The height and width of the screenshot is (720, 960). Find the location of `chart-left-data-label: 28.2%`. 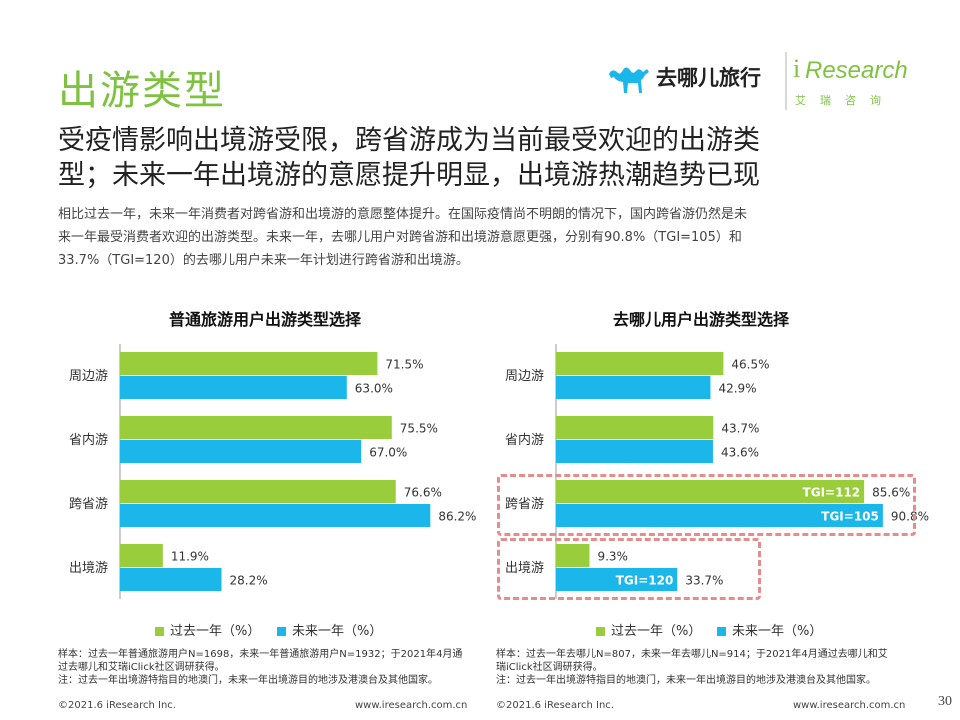

chart-left-data-label: 28.2% is located at coordinates (249, 581).